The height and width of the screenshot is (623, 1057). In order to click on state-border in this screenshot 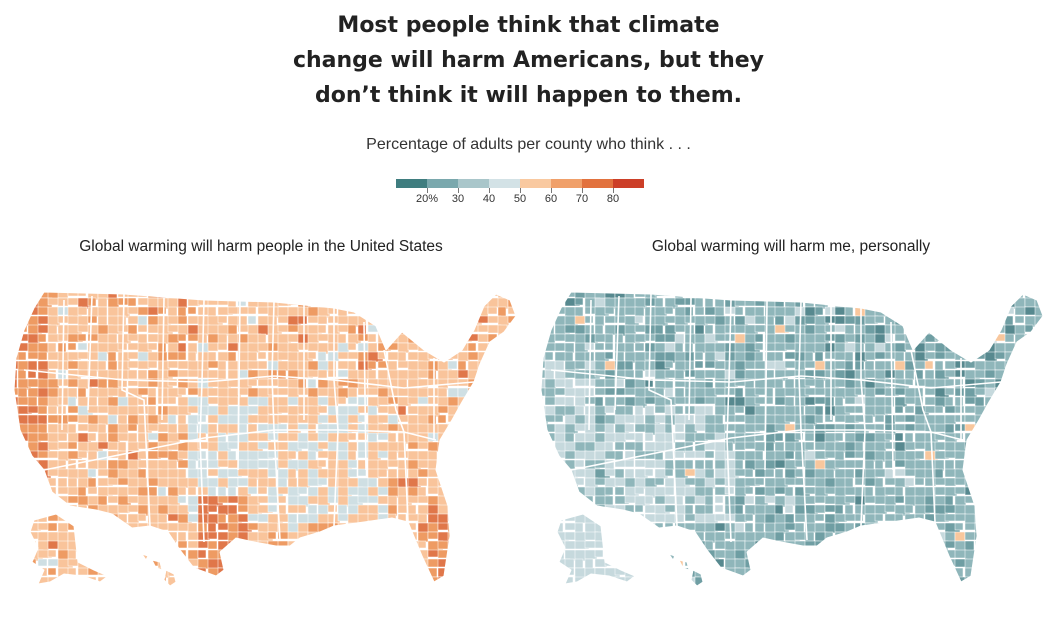, I will do `click(776, 379)`.